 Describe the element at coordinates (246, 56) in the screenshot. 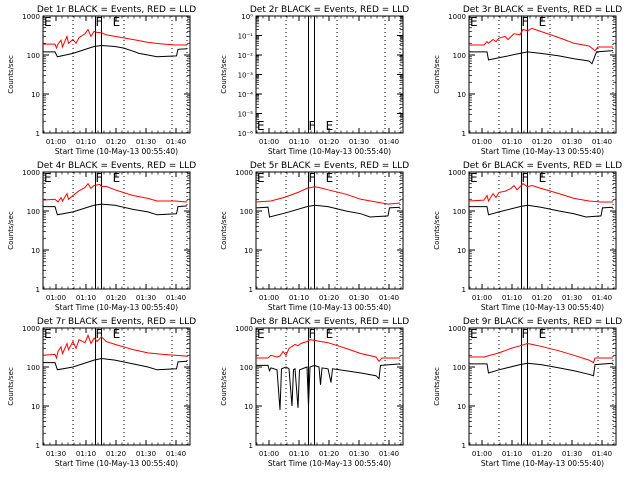

I see `y-tick-label: 10⁻²` at that location.